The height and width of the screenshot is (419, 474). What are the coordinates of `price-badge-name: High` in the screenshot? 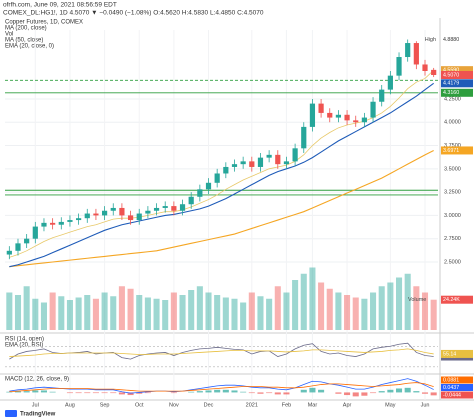 It's located at (430, 40).